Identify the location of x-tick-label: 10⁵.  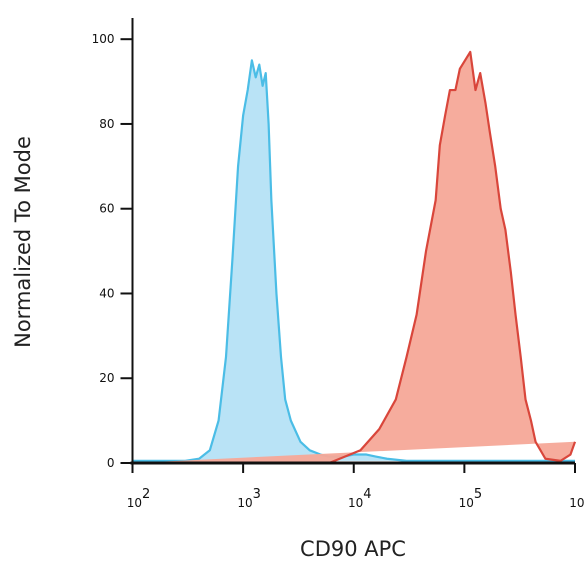
(471, 498).